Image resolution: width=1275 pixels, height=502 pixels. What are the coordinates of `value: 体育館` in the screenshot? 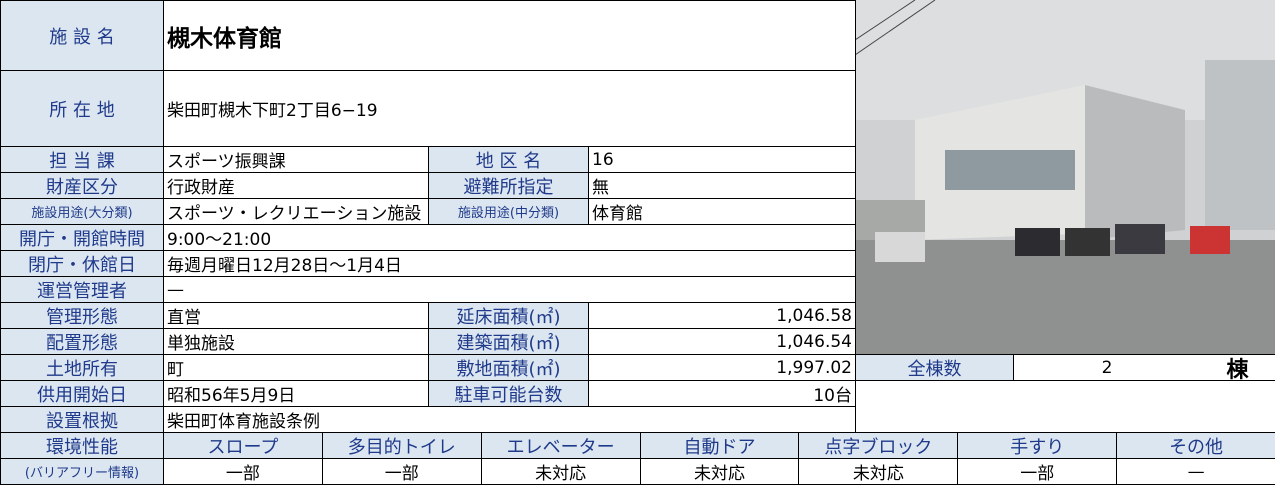 It's located at (722, 211).